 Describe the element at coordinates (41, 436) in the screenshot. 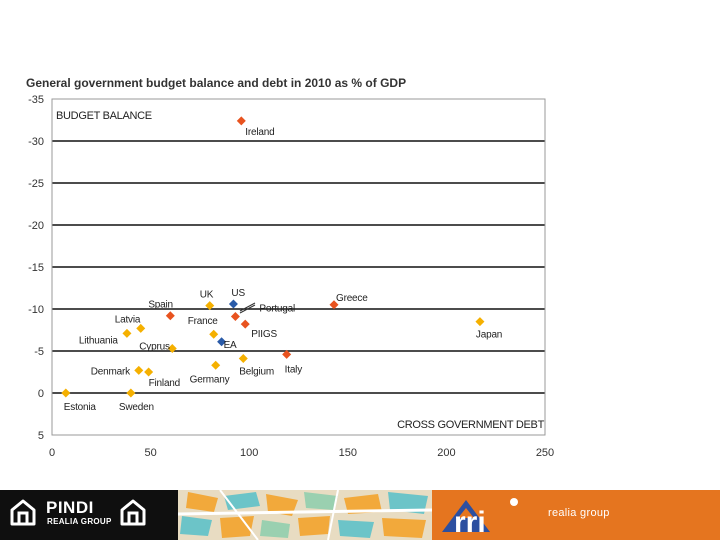

I see `y-tick-label: 5` at that location.